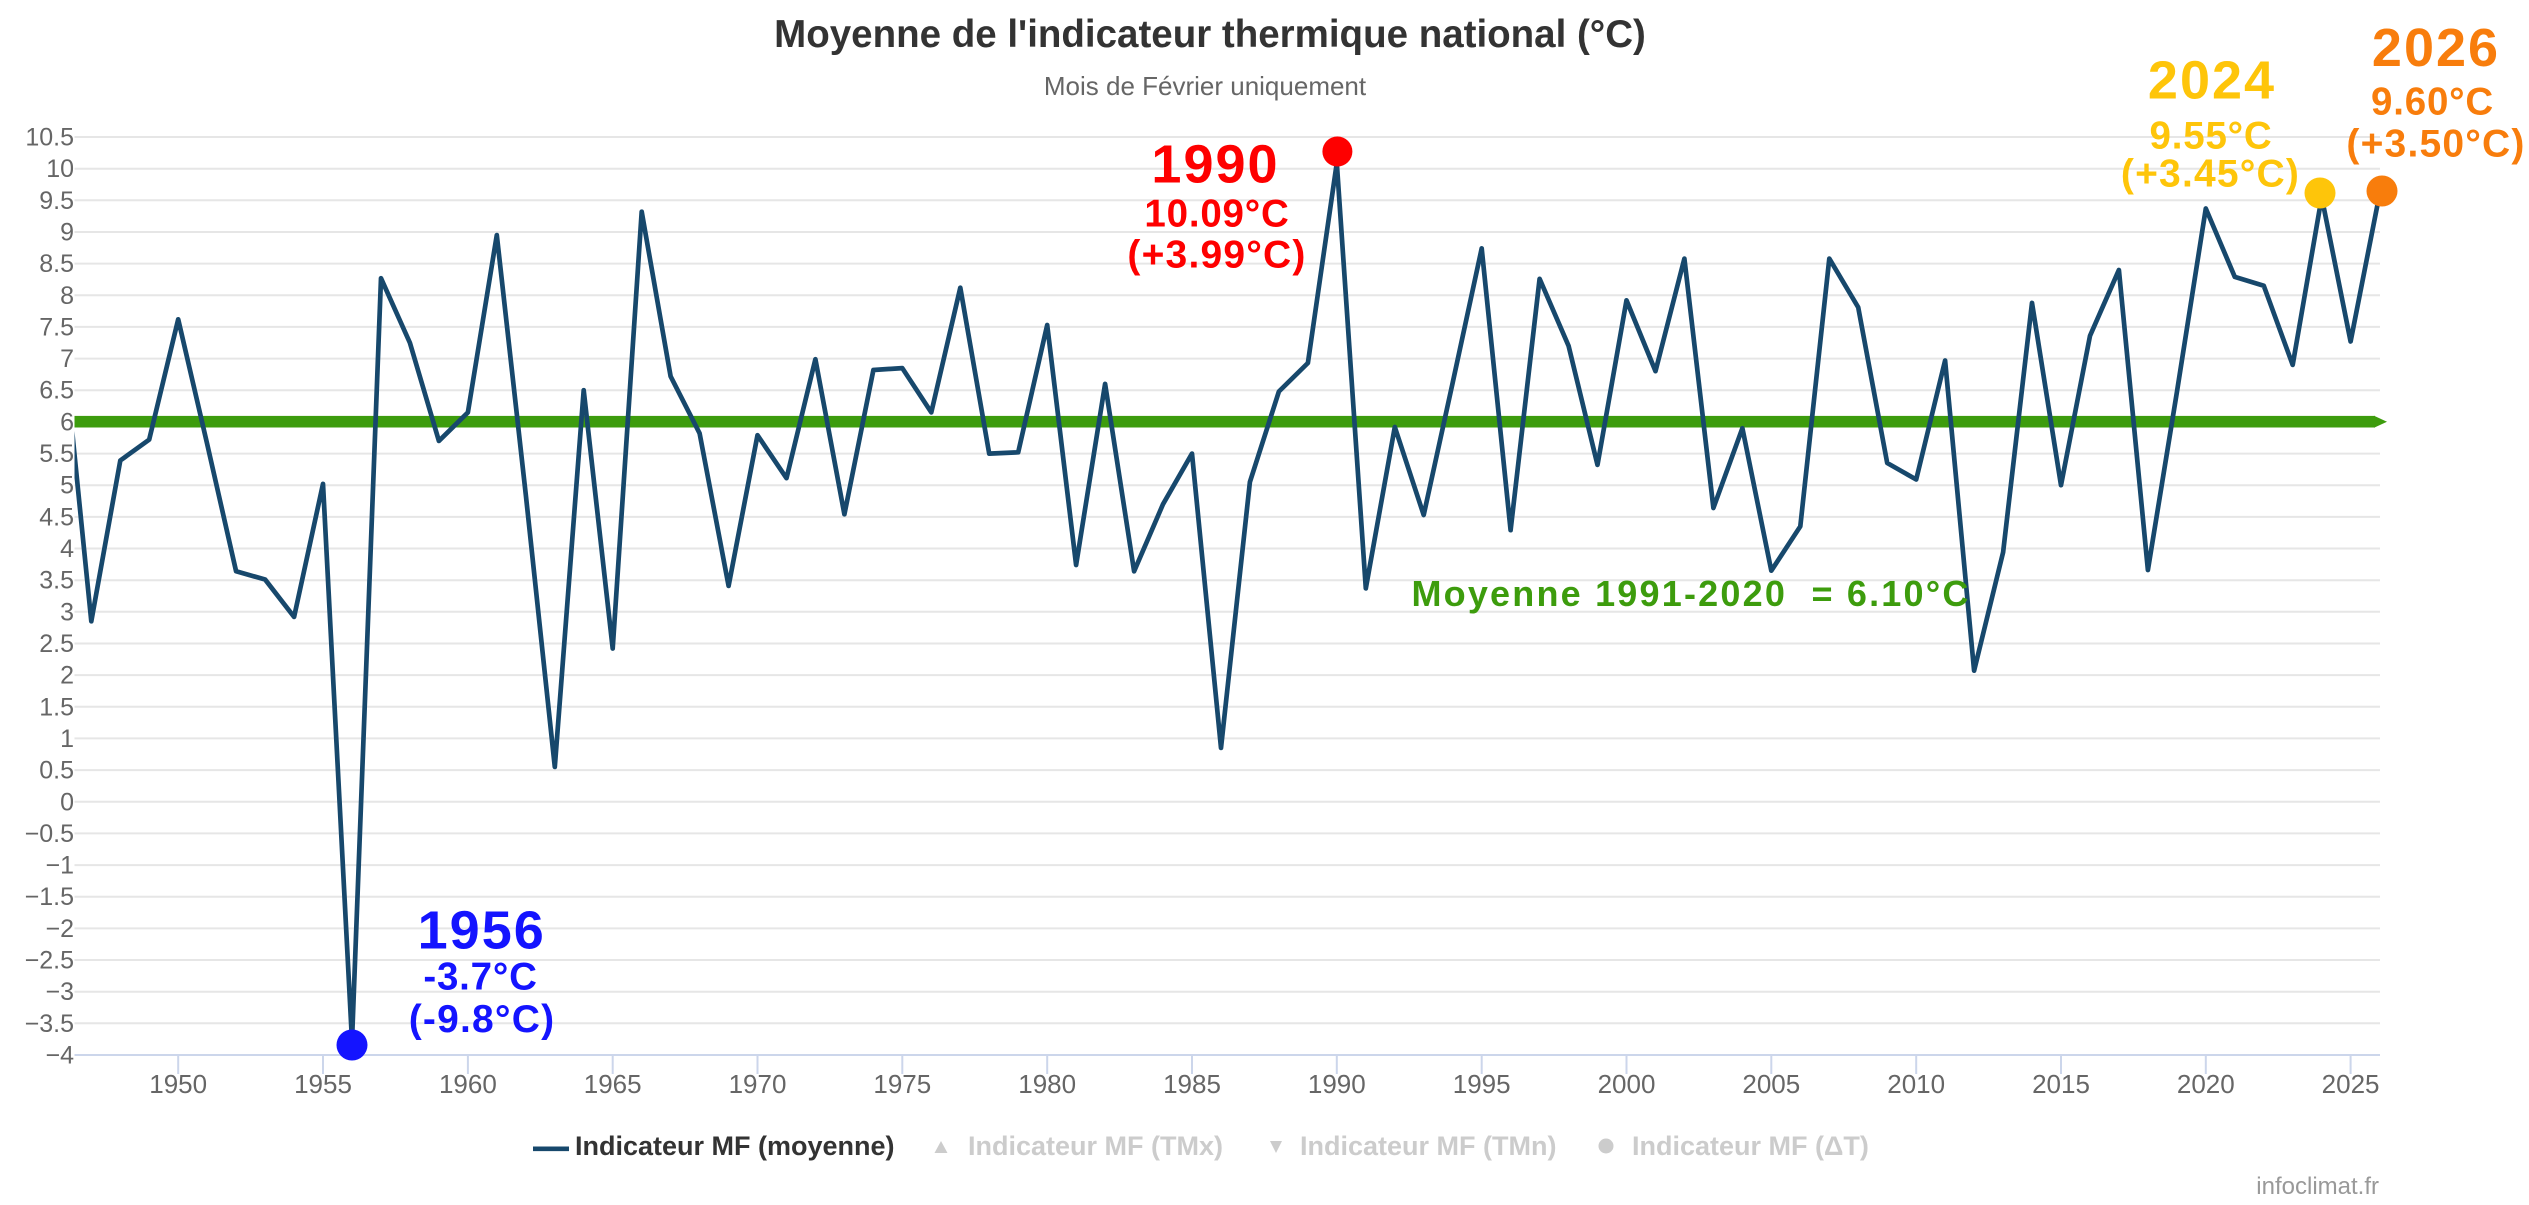  I want to click on svg-text: 9.55°C, so click(2211, 135).